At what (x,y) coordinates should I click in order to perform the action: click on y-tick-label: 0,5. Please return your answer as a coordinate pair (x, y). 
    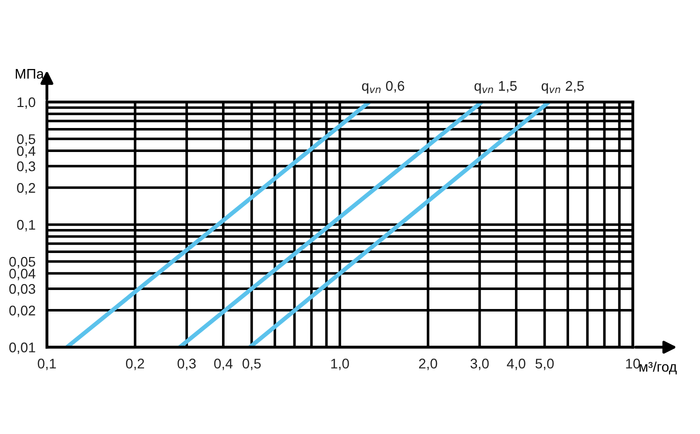
    Looking at the image, I should click on (26, 140).